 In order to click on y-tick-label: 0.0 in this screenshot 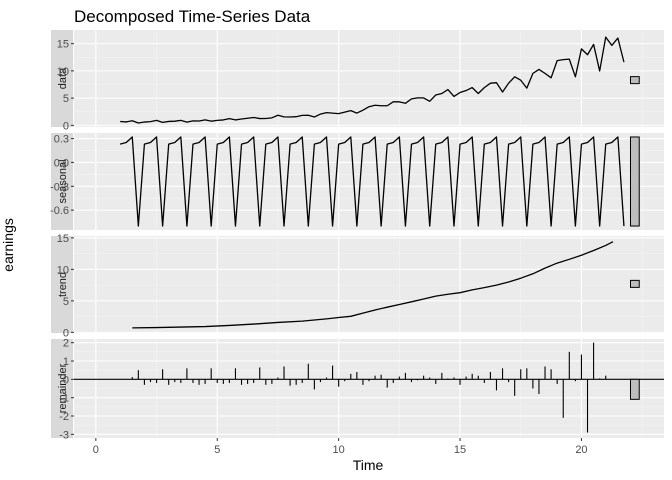, I will do `click(61, 163)`.